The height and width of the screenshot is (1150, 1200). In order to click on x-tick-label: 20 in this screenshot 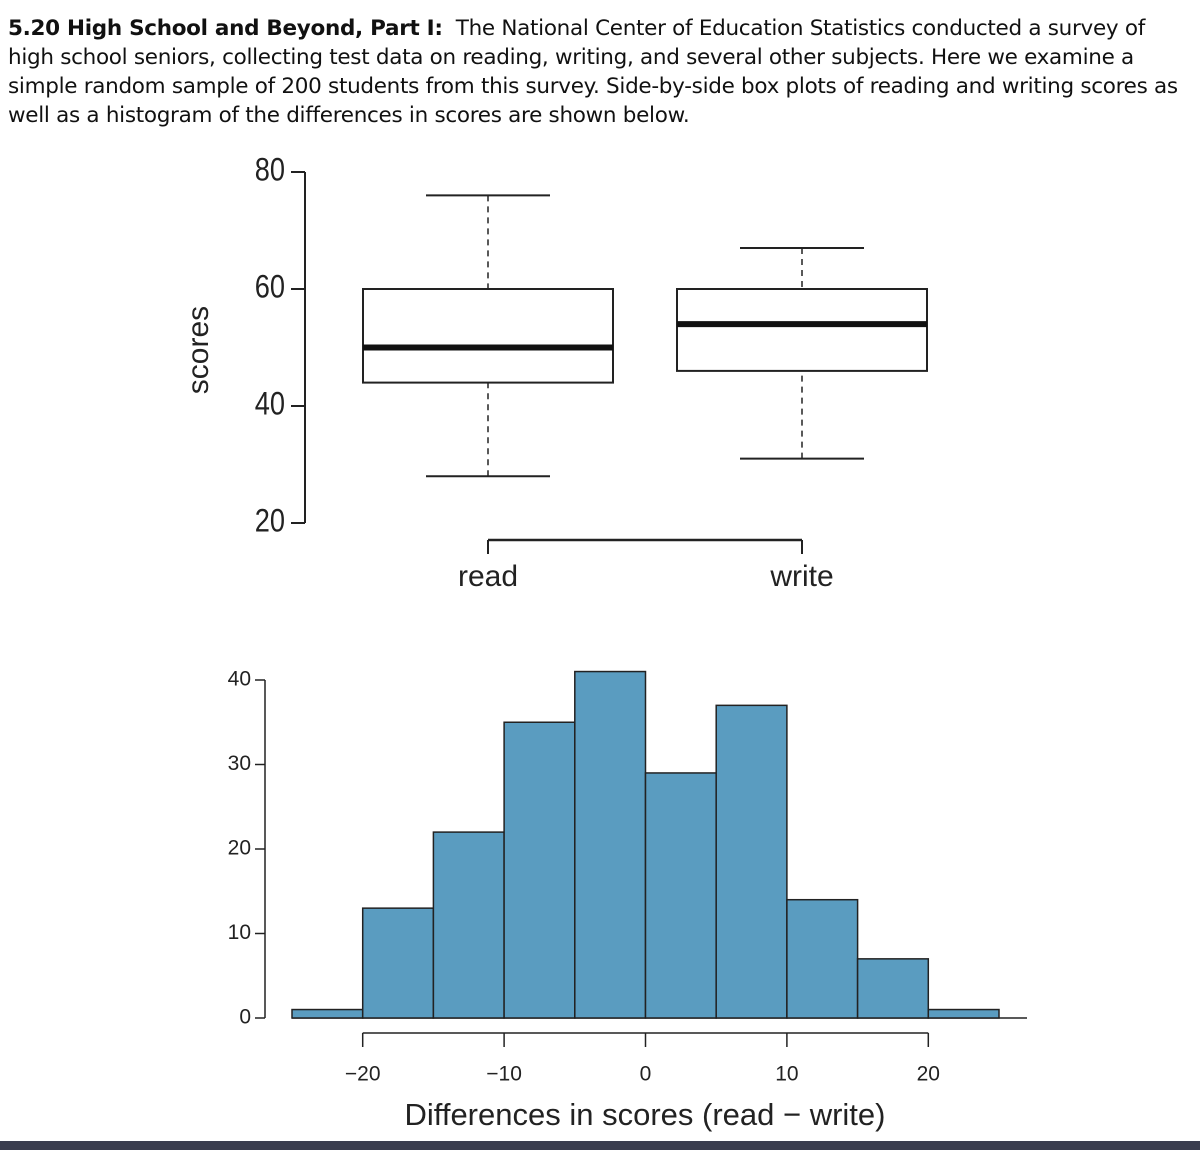, I will do `click(928, 1074)`.